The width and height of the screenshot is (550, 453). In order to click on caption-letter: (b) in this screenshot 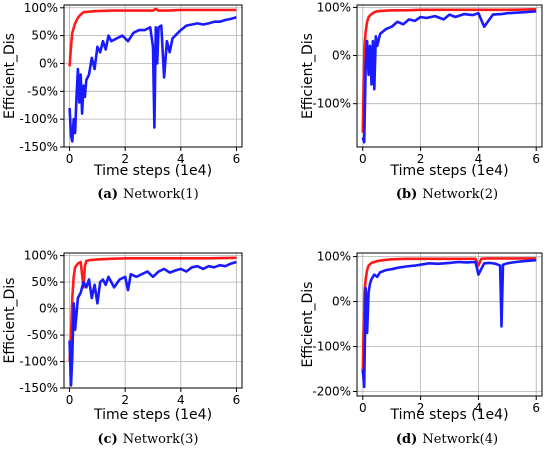, I will do `click(406, 194)`.